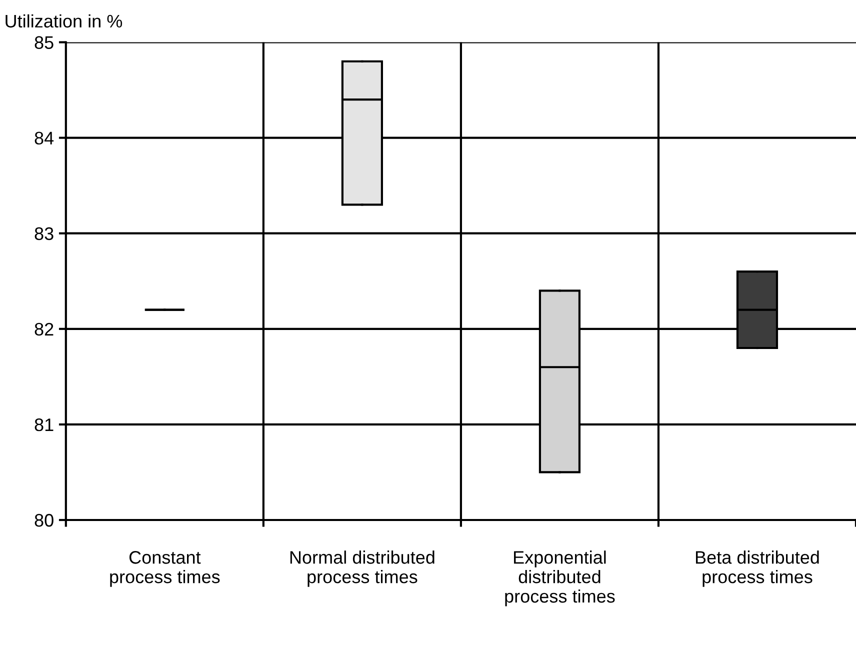 The width and height of the screenshot is (856, 650). I want to click on y-tick-label: 85, so click(44, 42).